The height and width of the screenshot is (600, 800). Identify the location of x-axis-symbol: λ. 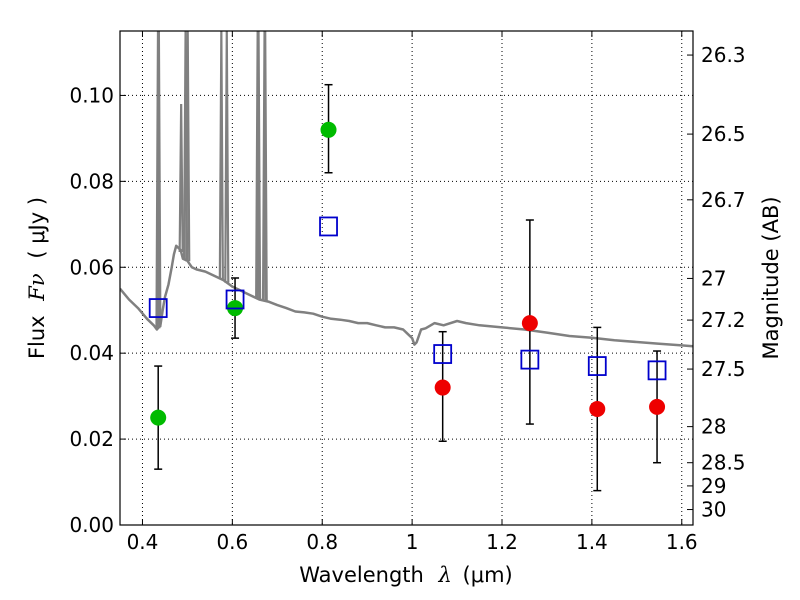
(445, 575).